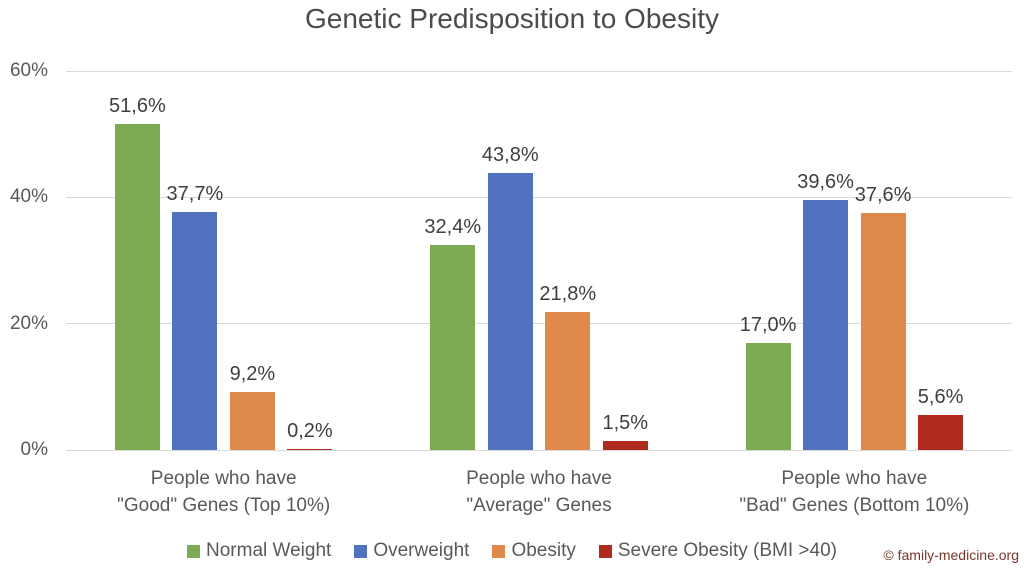  Describe the element at coordinates (510, 155) in the screenshot. I see `bar-value-label: 43,8%` at that location.